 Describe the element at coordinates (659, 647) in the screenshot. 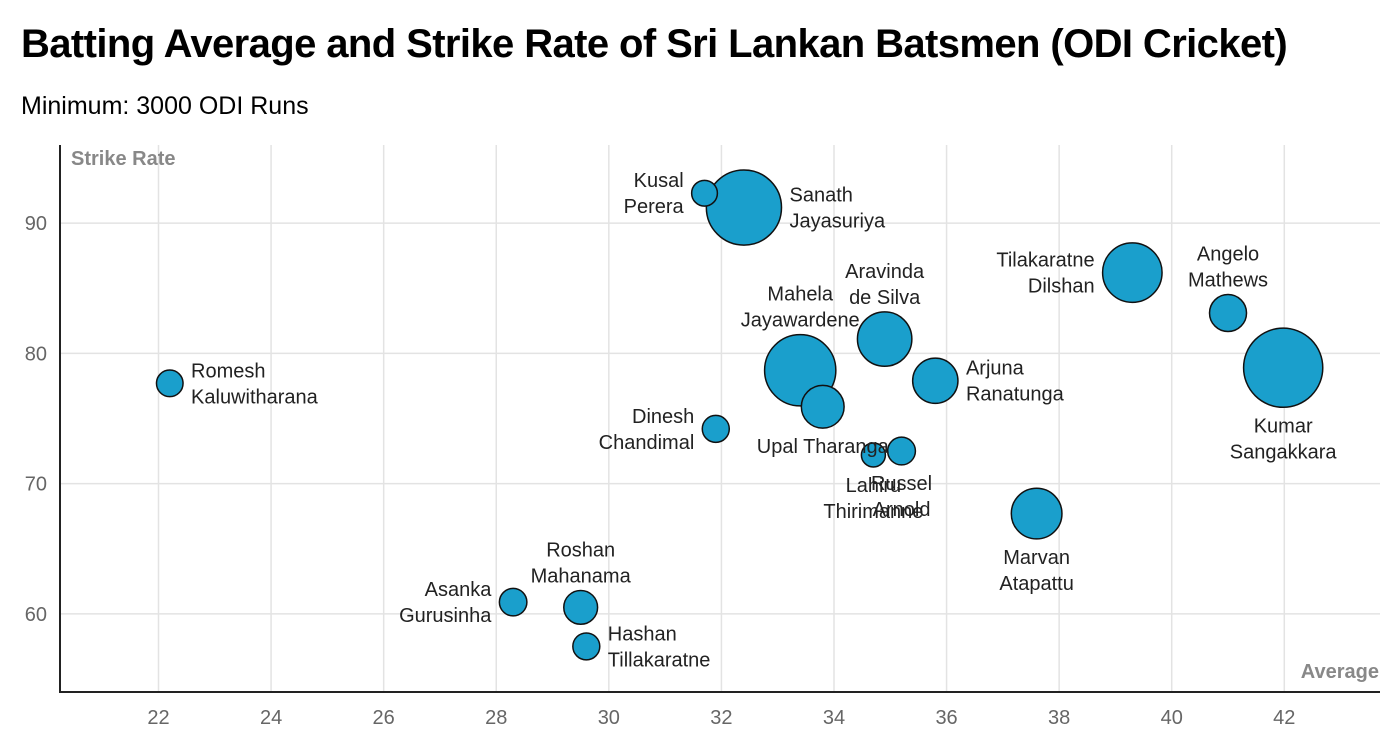

I see `point-label: Hashan Tillakaratne` at that location.